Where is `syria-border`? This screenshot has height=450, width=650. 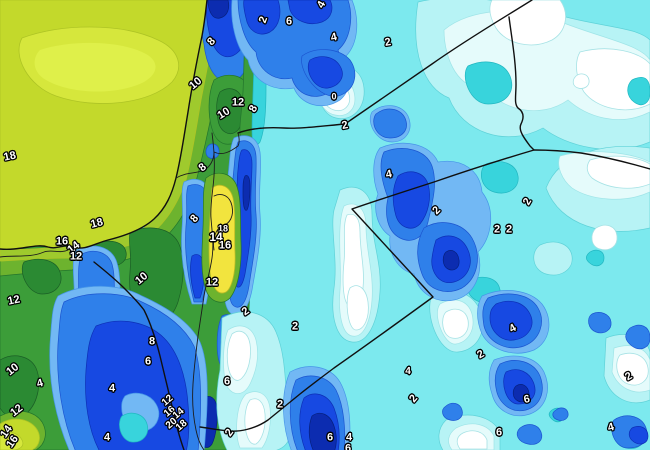
syria-border is located at coordinates (385, 67).